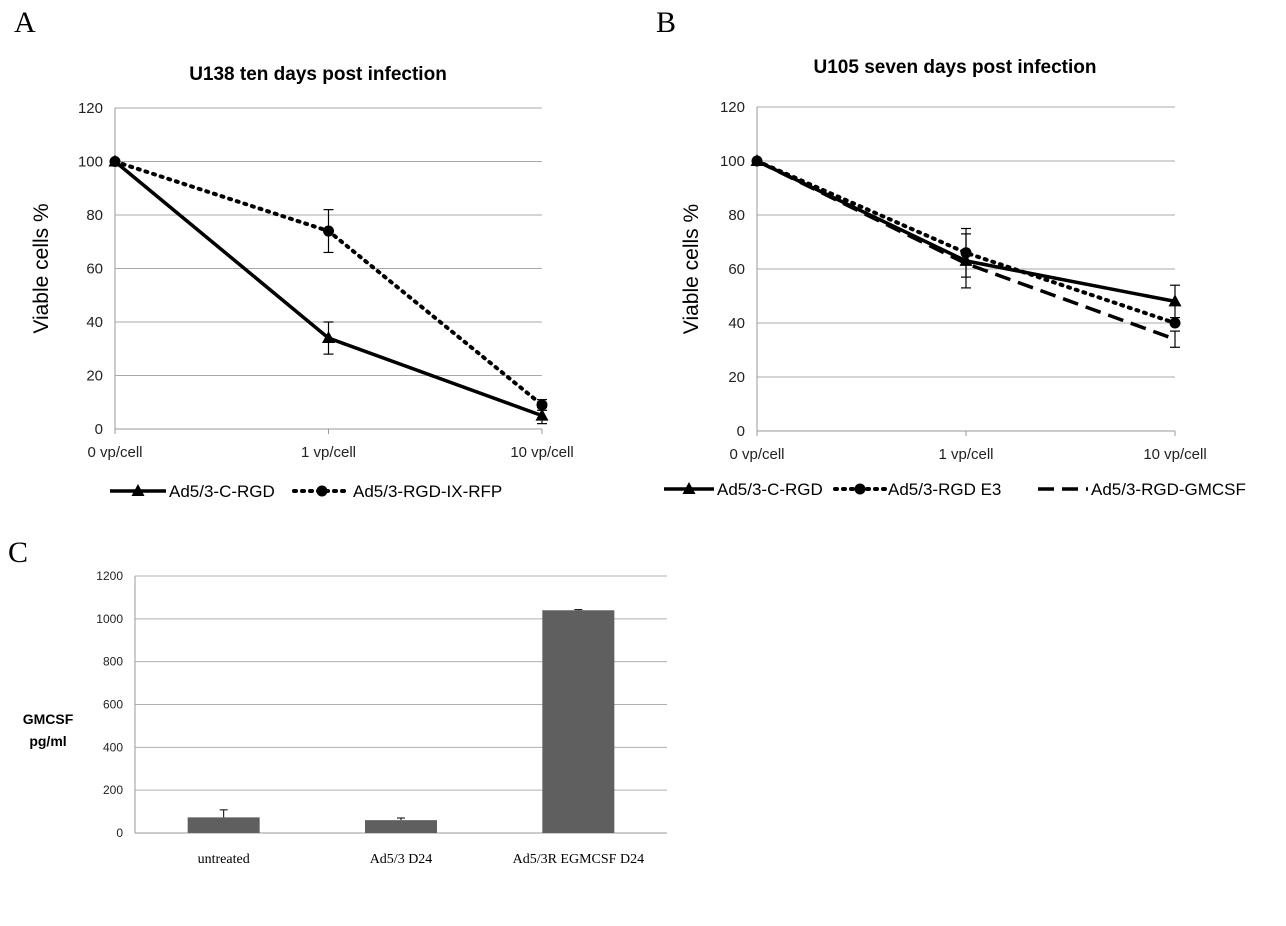  I want to click on chart-title: U138 ten days post infection, so click(318, 74).